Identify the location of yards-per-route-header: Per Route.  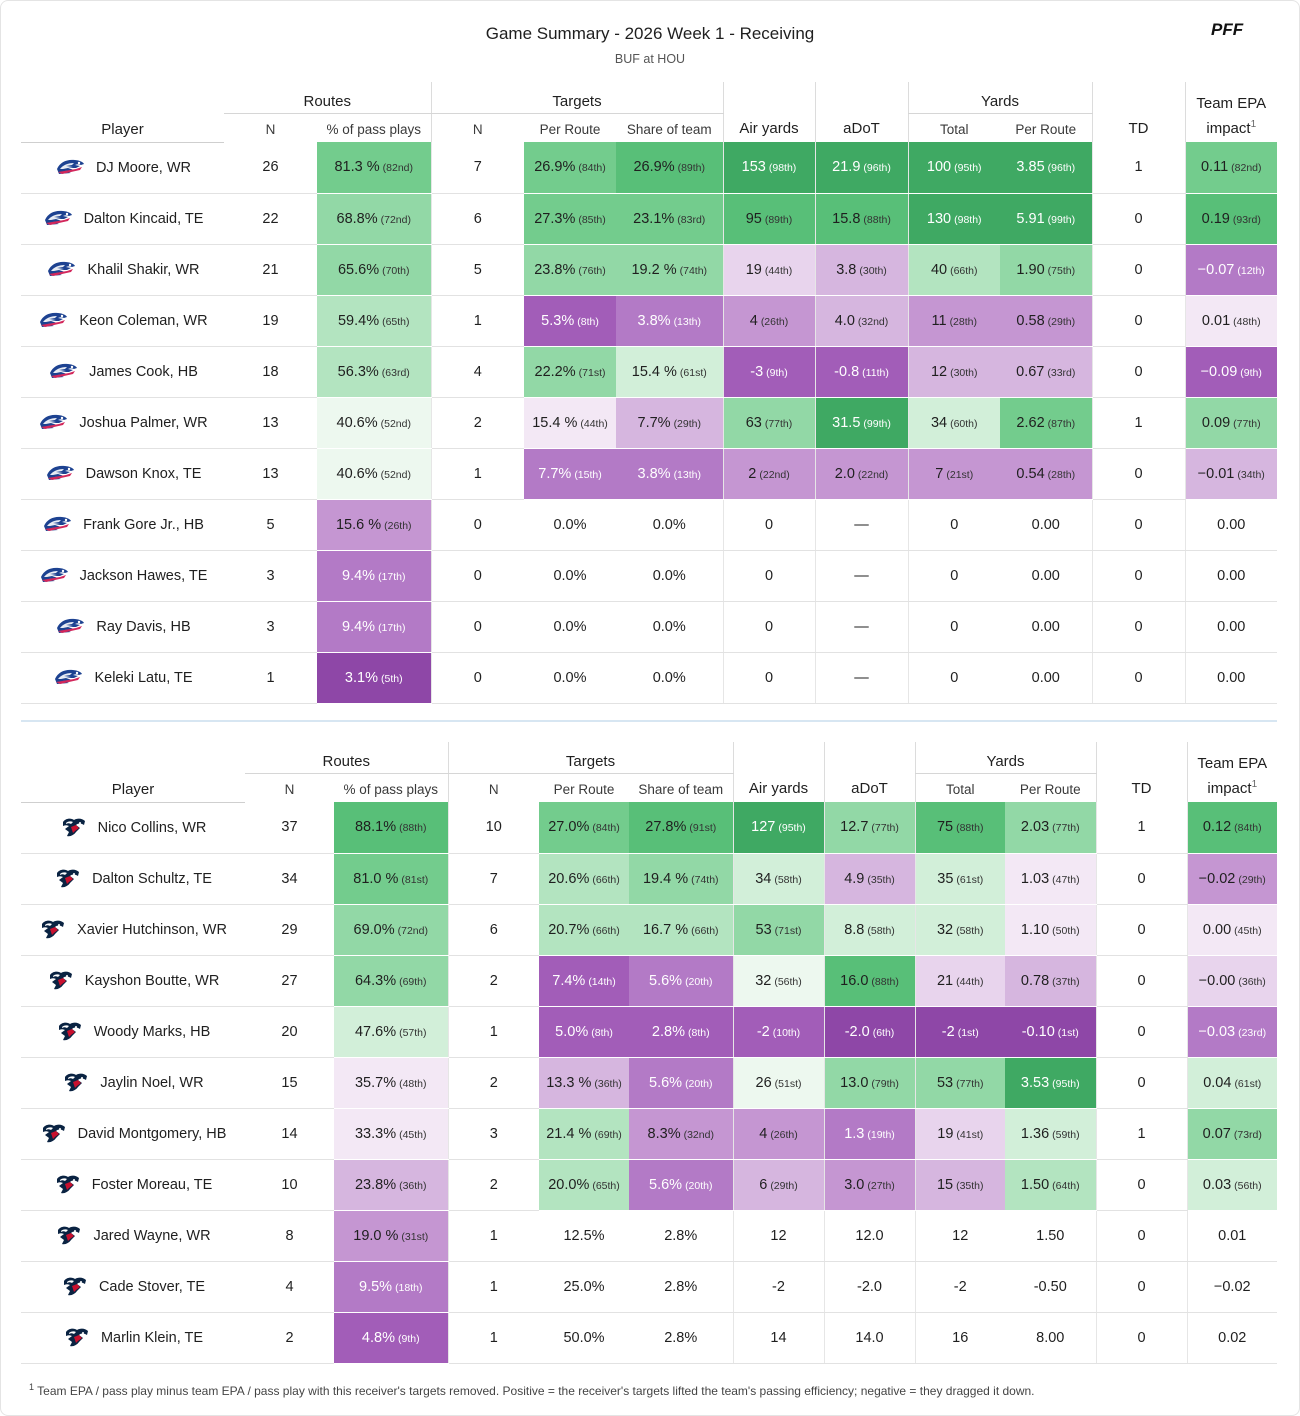
(1046, 129).